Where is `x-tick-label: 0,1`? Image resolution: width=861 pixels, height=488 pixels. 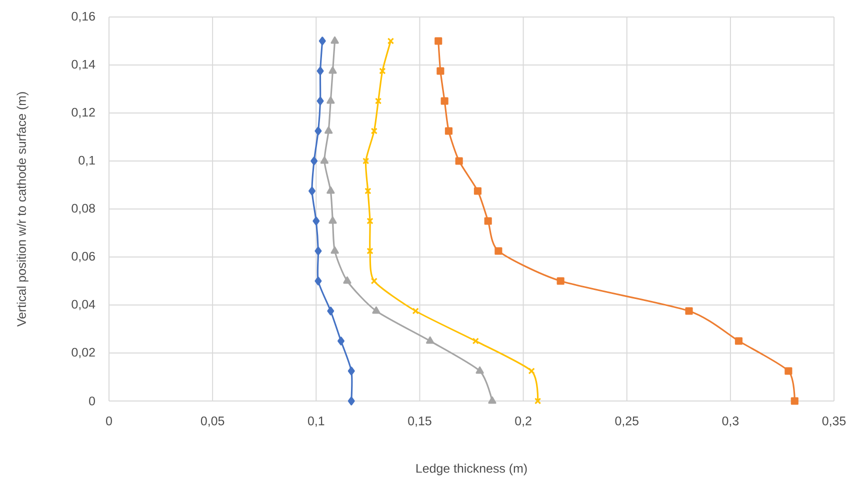 x-tick-label: 0,1 is located at coordinates (316, 421).